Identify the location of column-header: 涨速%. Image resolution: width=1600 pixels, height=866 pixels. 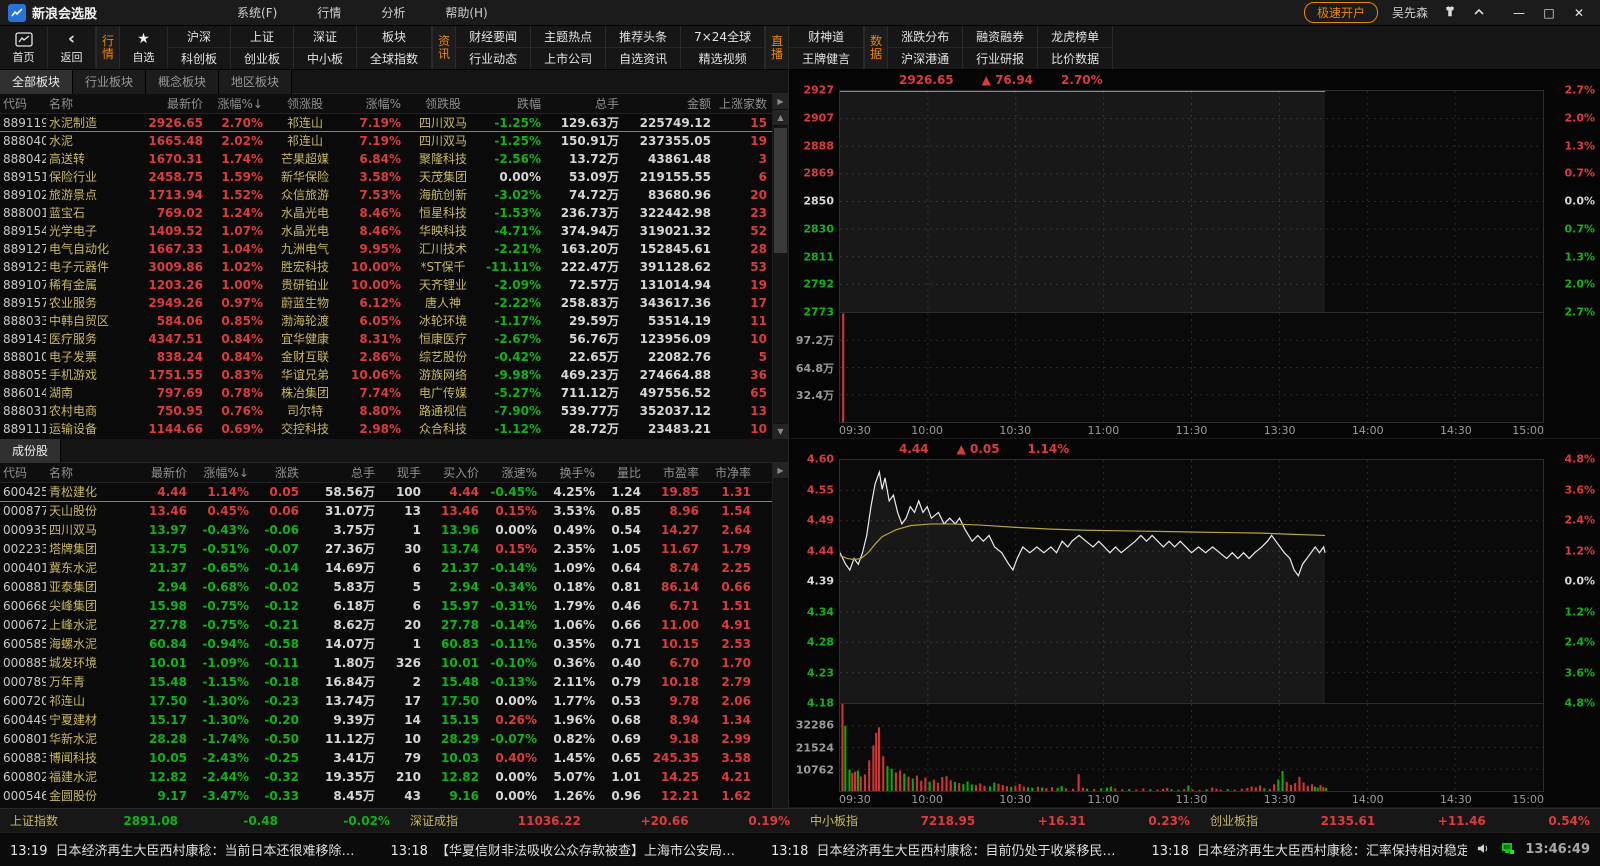
(519, 473).